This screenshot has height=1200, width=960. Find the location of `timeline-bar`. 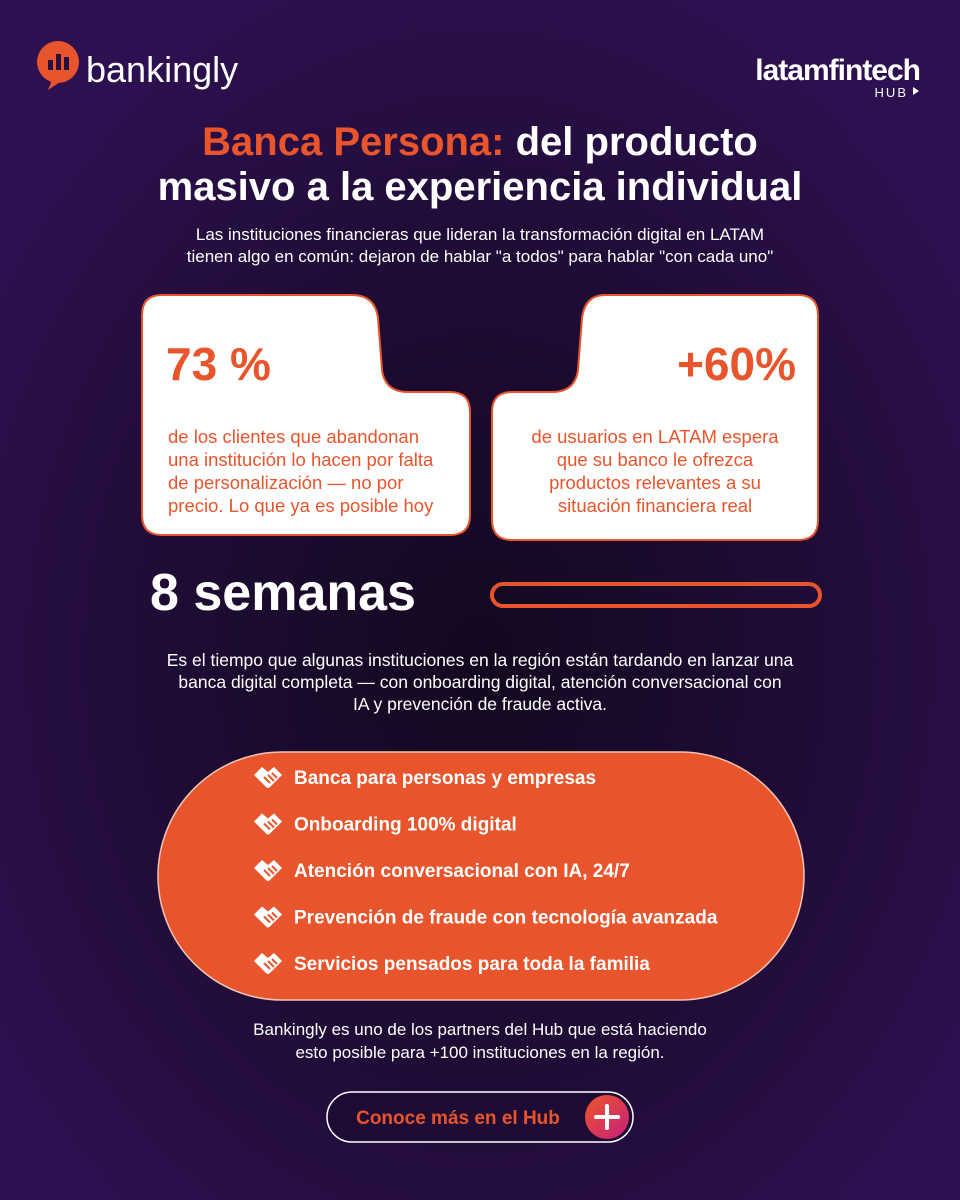

timeline-bar is located at coordinates (656, 595).